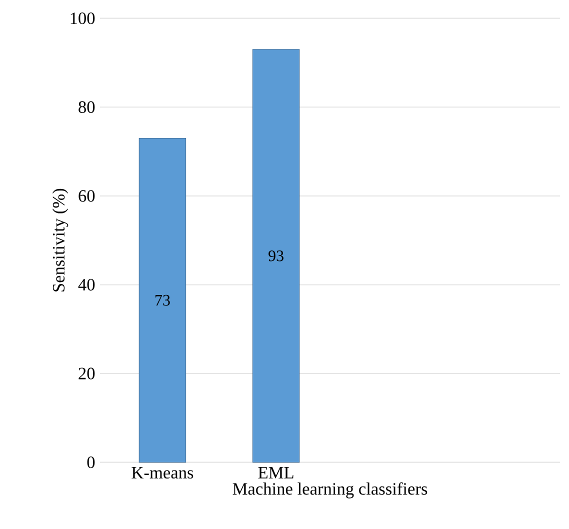 The width and height of the screenshot is (569, 529). What do you see at coordinates (163, 473) in the screenshot?
I see `x-tick-label: K-means` at bounding box center [163, 473].